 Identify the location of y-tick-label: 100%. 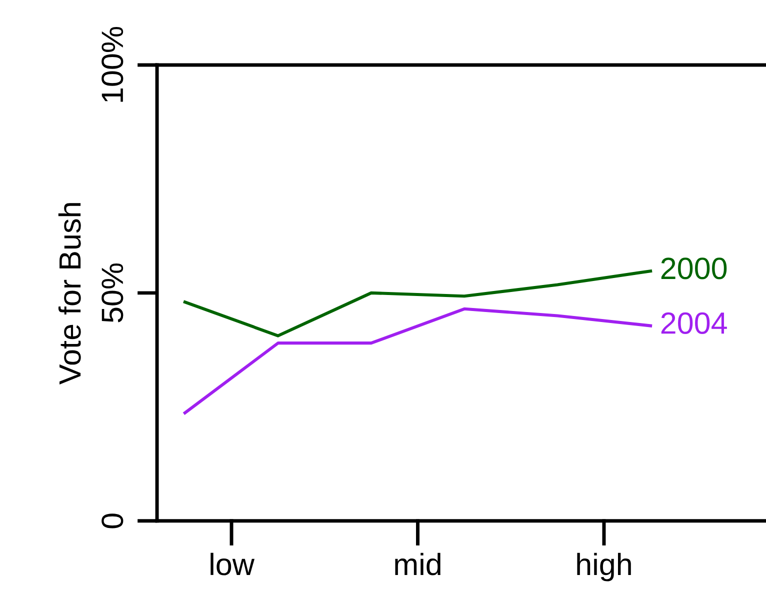
(113, 64).